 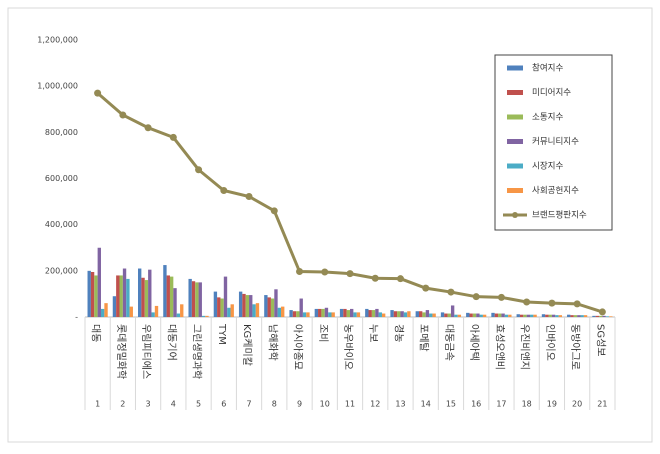 What do you see at coordinates (577, 404) in the screenshot?
I see `rank-label: 20` at bounding box center [577, 404].